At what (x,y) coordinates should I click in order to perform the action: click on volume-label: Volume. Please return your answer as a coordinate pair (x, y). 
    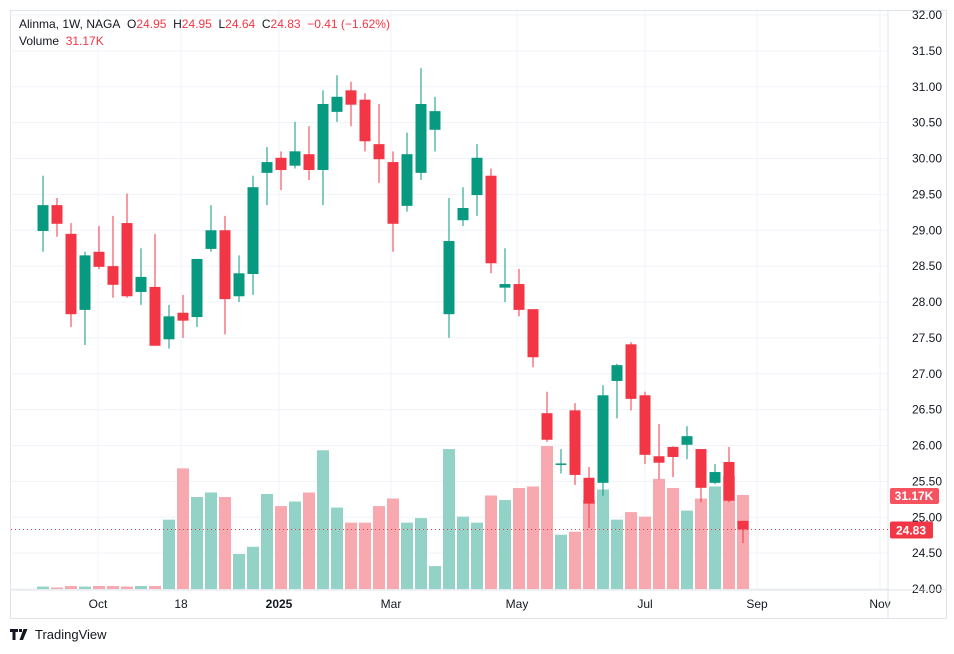
    Looking at the image, I should click on (39, 41).